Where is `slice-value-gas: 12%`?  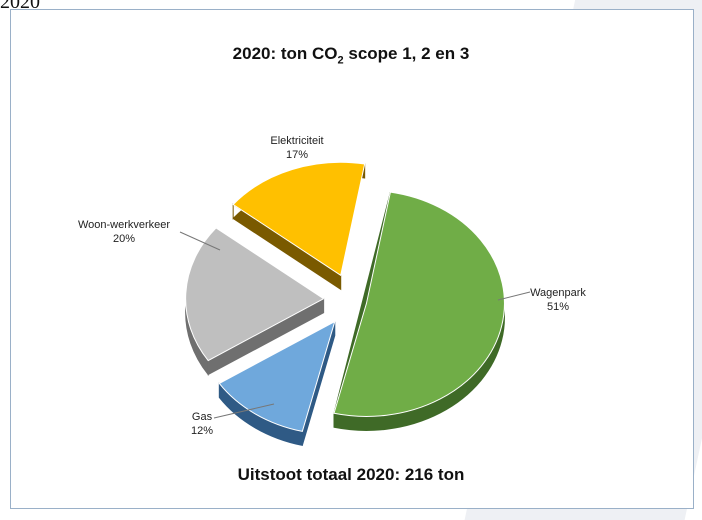
slice-value-gas: 12% is located at coordinates (202, 431).